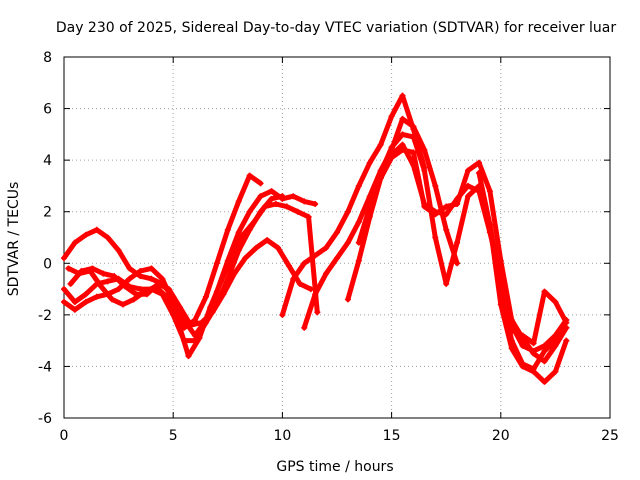 The width and height of the screenshot is (640, 480). What do you see at coordinates (47, 213) in the screenshot?
I see `y-tick-label: 2` at bounding box center [47, 213].